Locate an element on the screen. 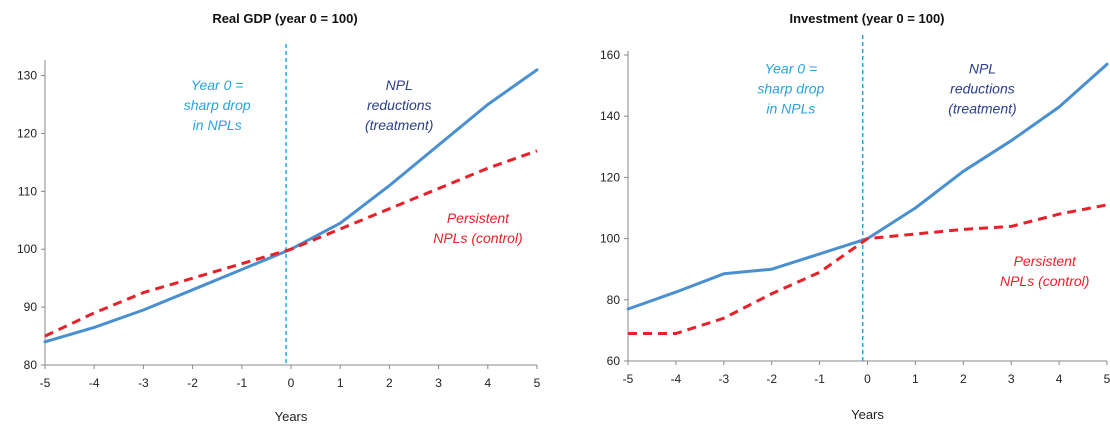  gdp-treatment-annotation: NPL reductions (treatment) is located at coordinates (399, 105).